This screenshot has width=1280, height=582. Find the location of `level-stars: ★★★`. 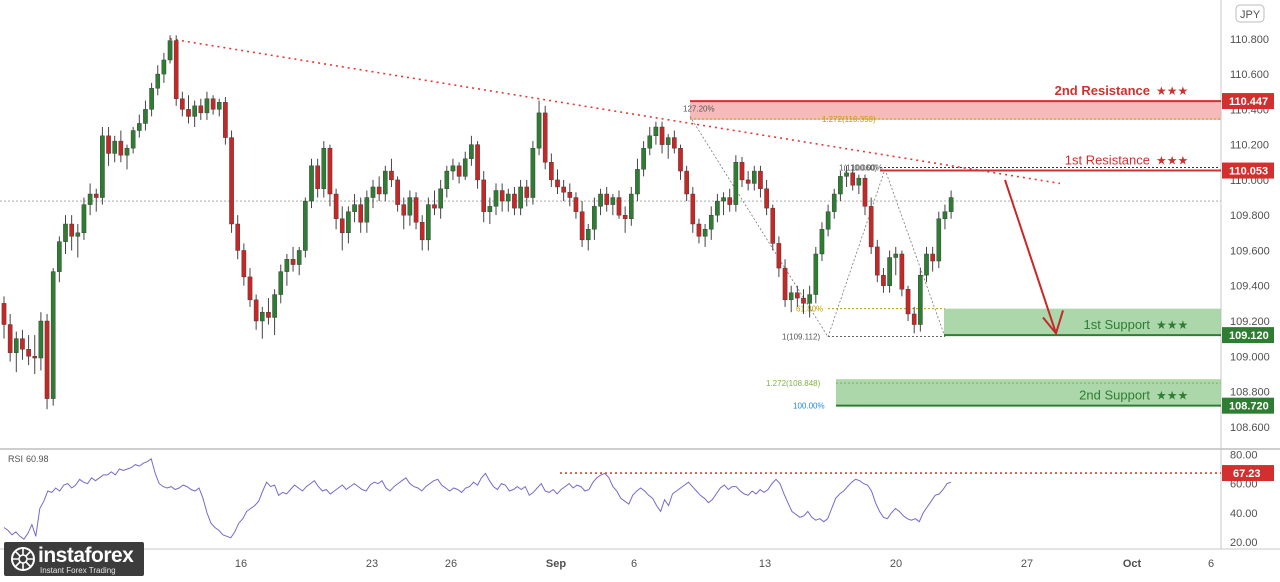

level-stars: ★★★ is located at coordinates (1172, 91).